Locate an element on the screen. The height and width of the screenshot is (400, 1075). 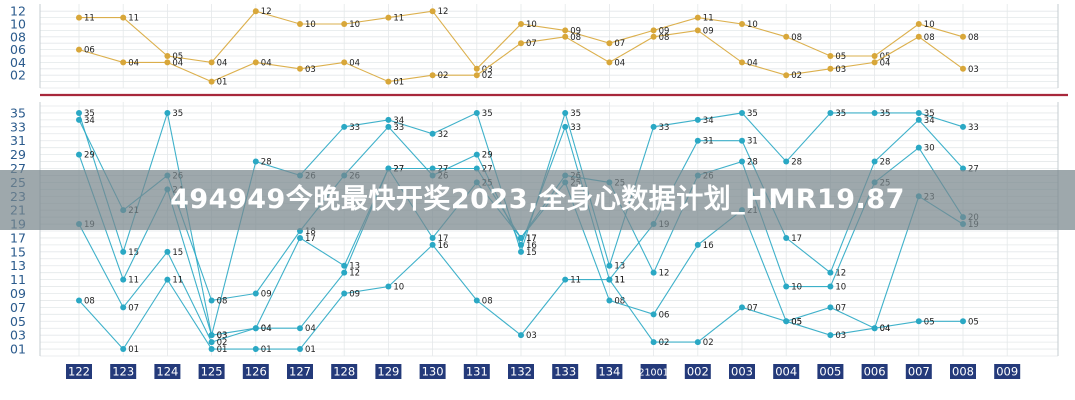
bottom-point-label: 11 is located at coordinates (133, 281).